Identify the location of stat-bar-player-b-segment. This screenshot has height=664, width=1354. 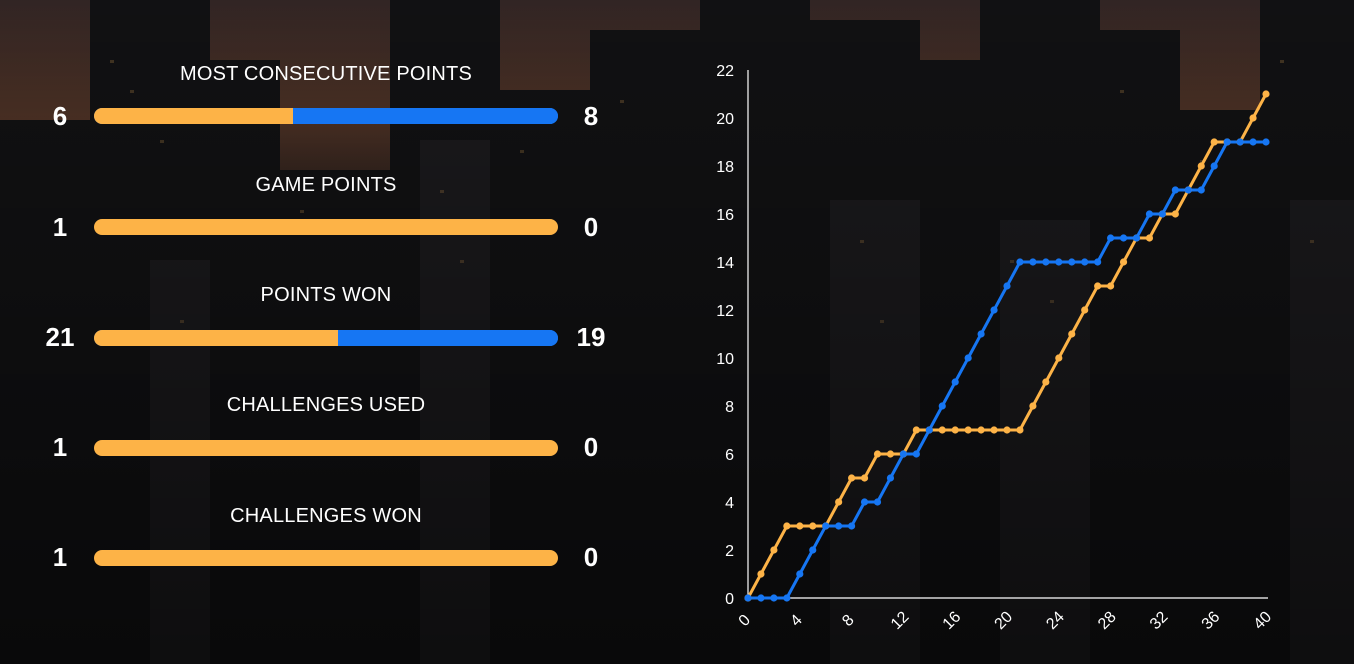
(425, 116).